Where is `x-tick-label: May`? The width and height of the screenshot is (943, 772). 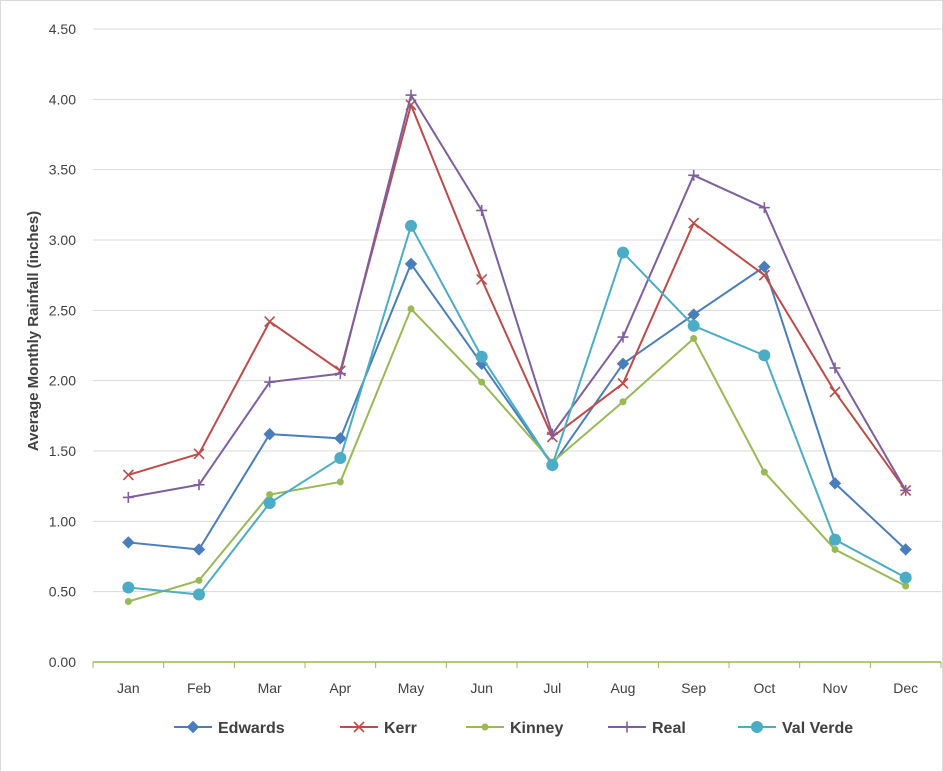
x-tick-label: May is located at coordinates (411, 688).